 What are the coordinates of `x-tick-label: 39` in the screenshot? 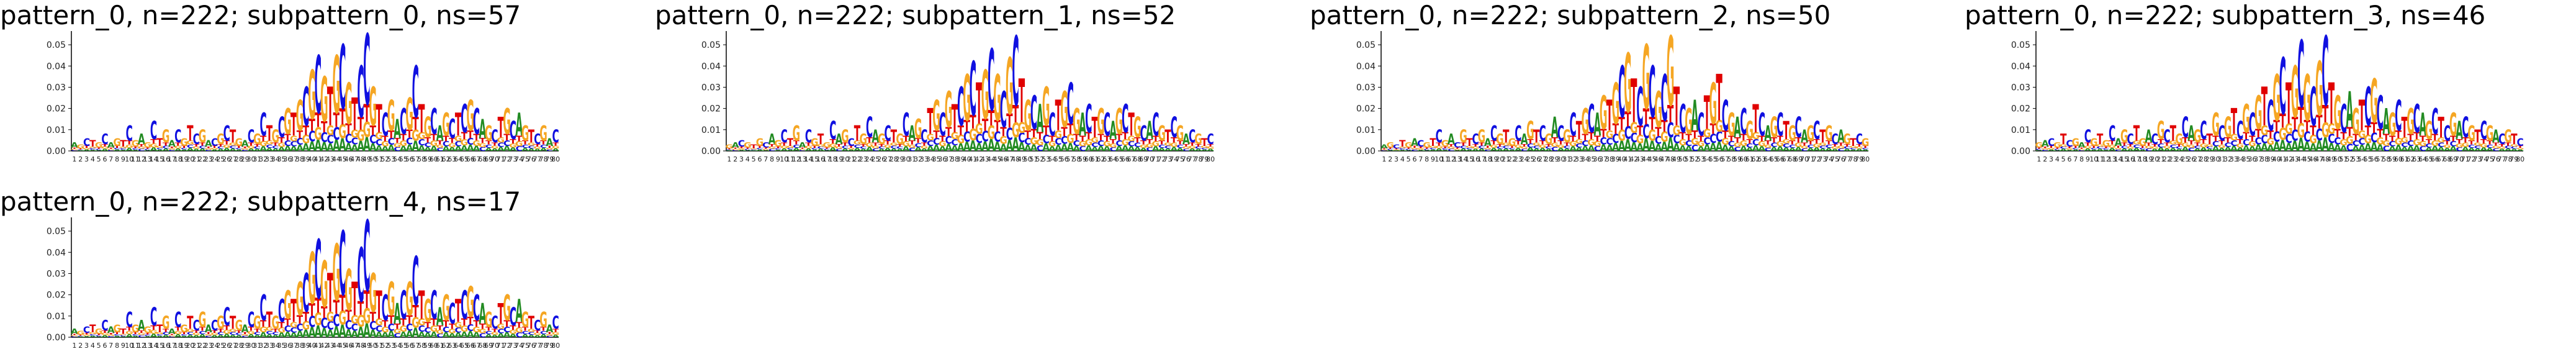 It's located at (1615, 159).